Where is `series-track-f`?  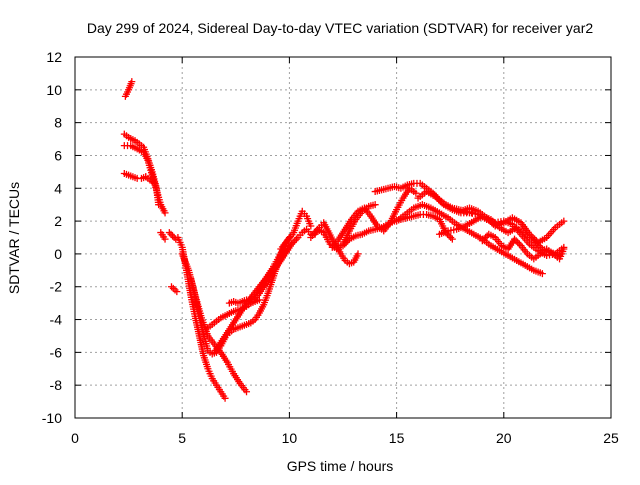
series-track-f is located at coordinates (163, 236).